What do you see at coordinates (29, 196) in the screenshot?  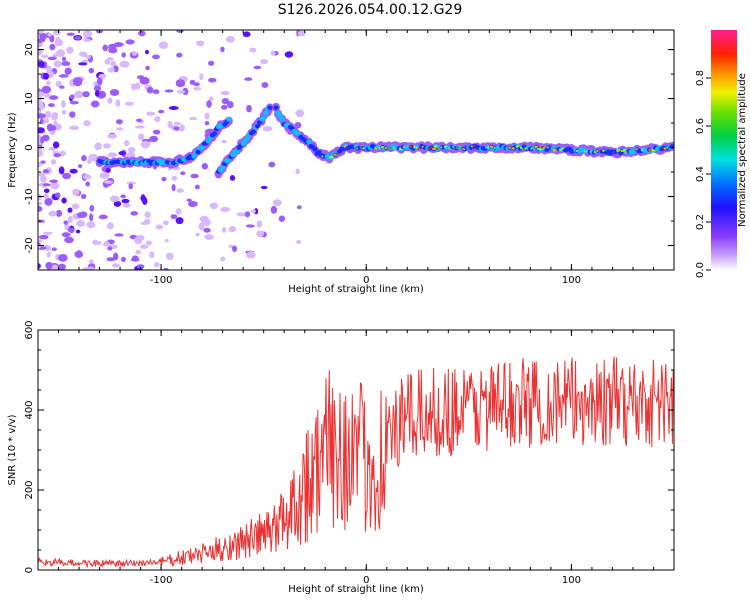 I see `spectrogram-ytick-label: -10` at bounding box center [29, 196].